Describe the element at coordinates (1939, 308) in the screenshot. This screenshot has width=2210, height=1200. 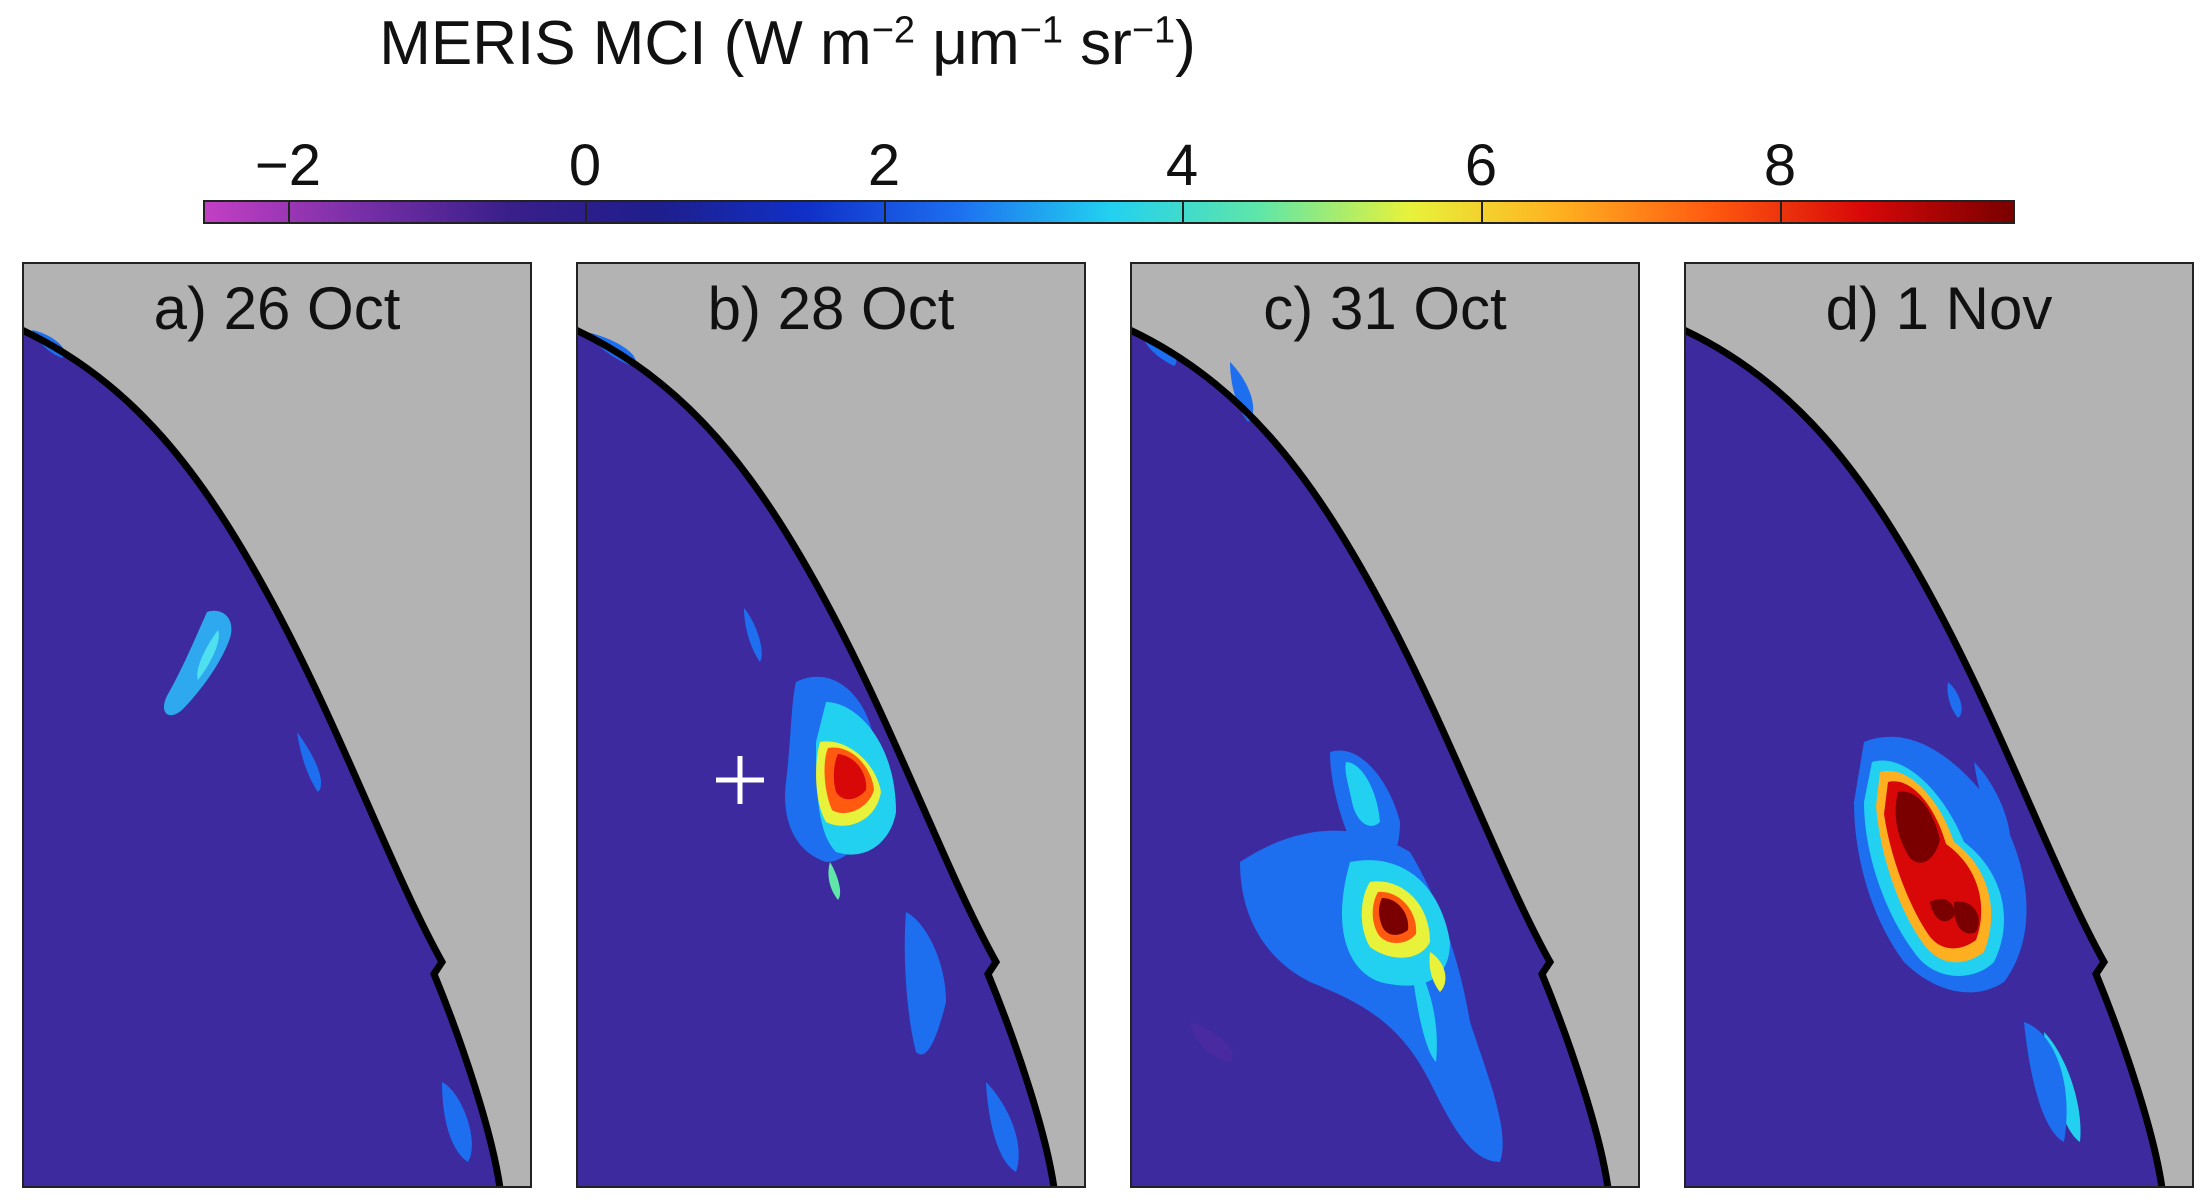
I see `panel-label: d) 1 Nov` at that location.